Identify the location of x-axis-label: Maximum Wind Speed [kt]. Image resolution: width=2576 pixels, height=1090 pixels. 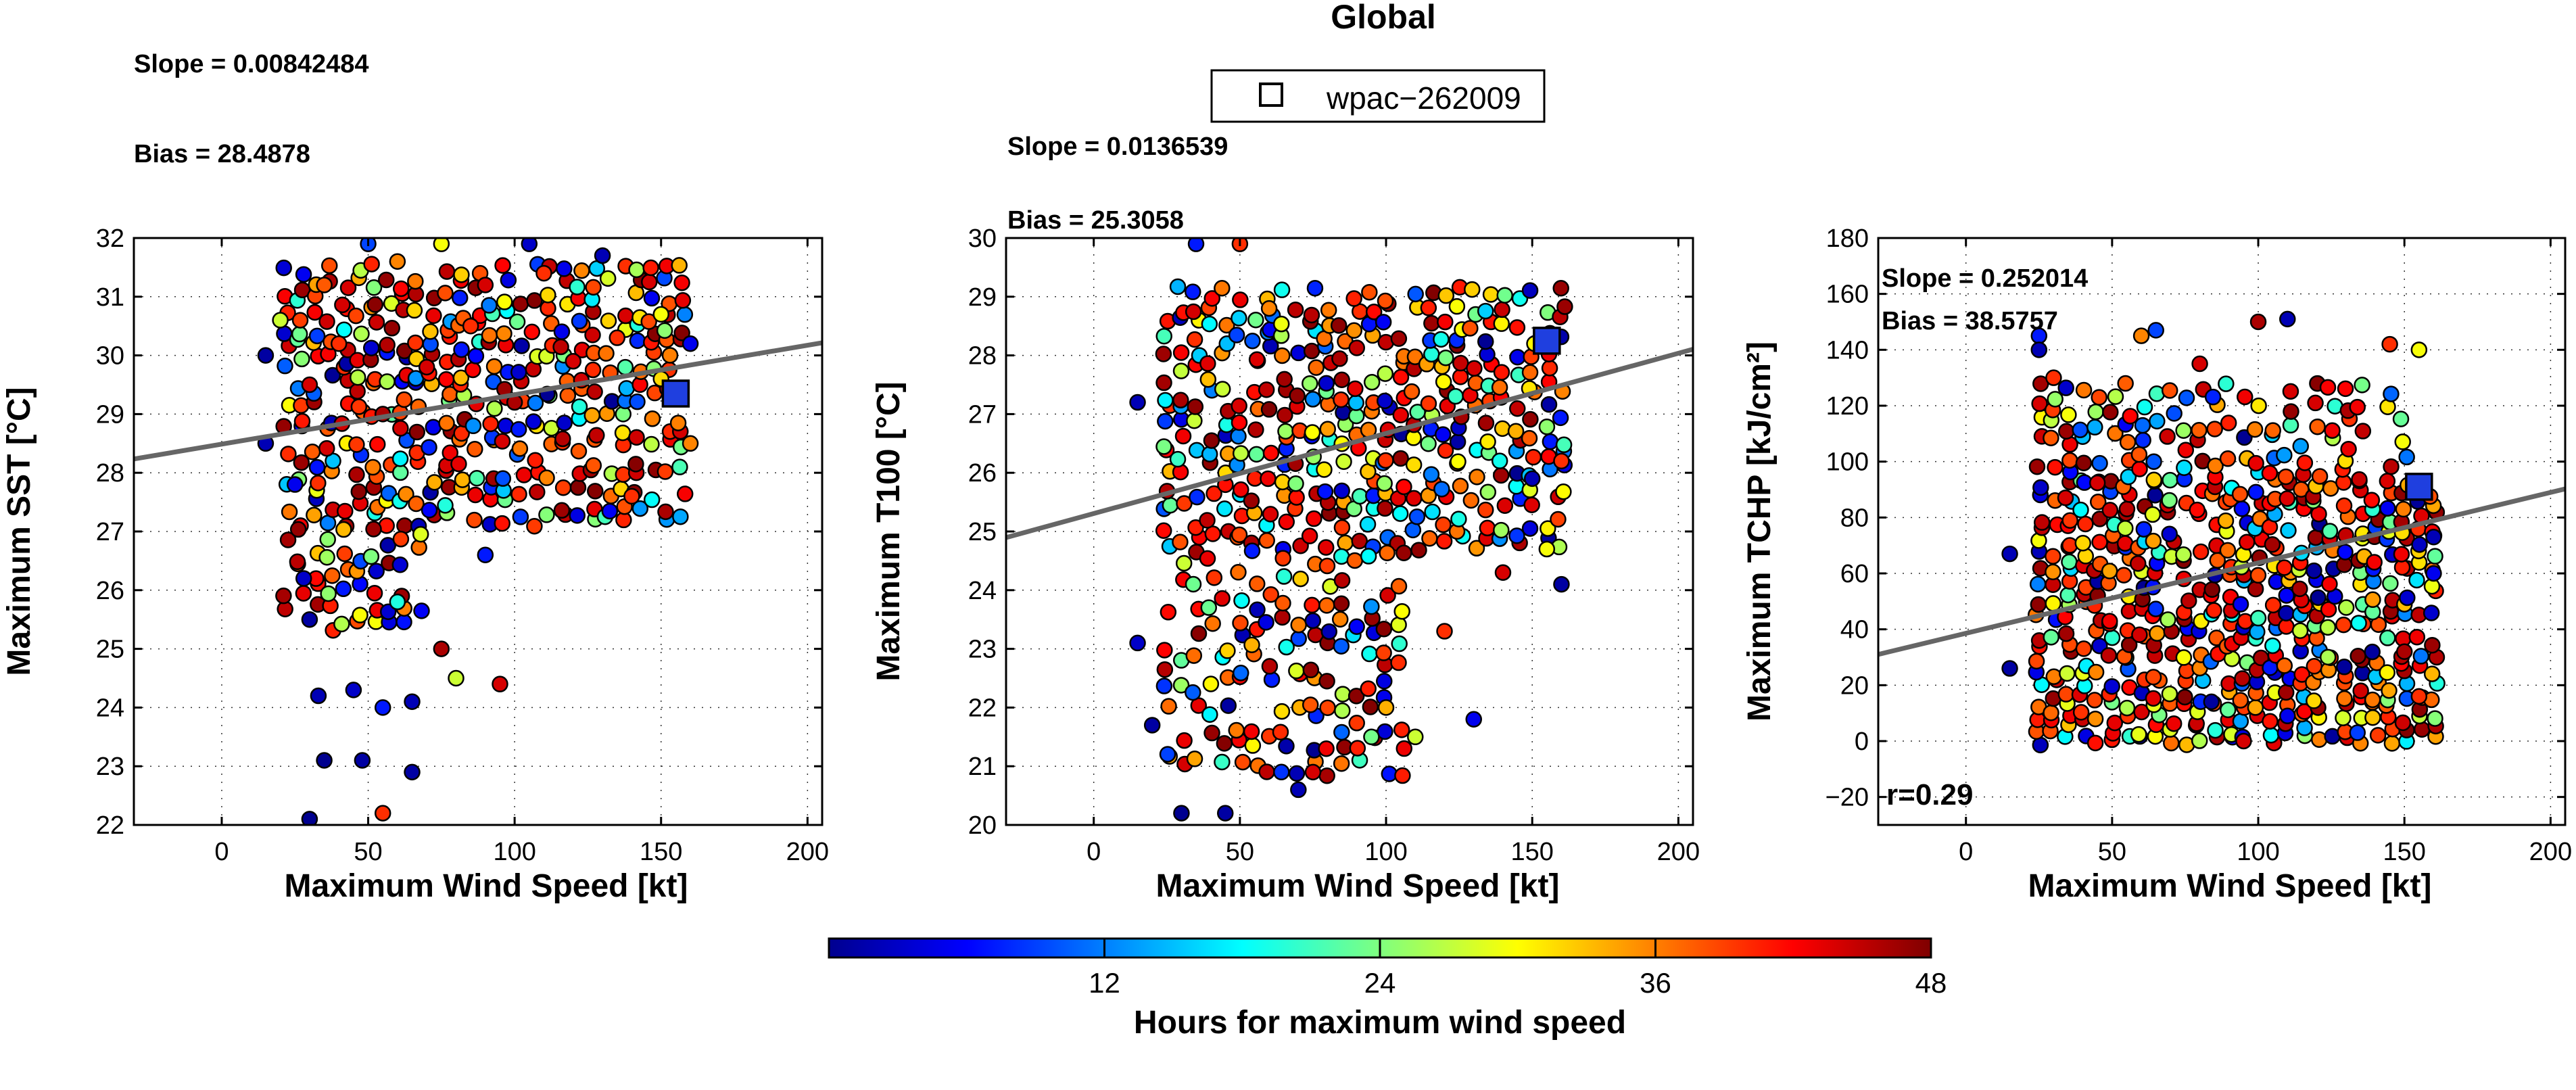
(2230, 886).